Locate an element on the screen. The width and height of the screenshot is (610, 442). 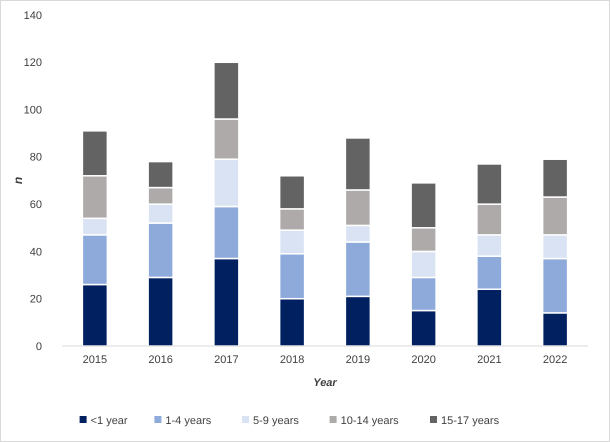
x-tick-label: 2019 is located at coordinates (358, 360).